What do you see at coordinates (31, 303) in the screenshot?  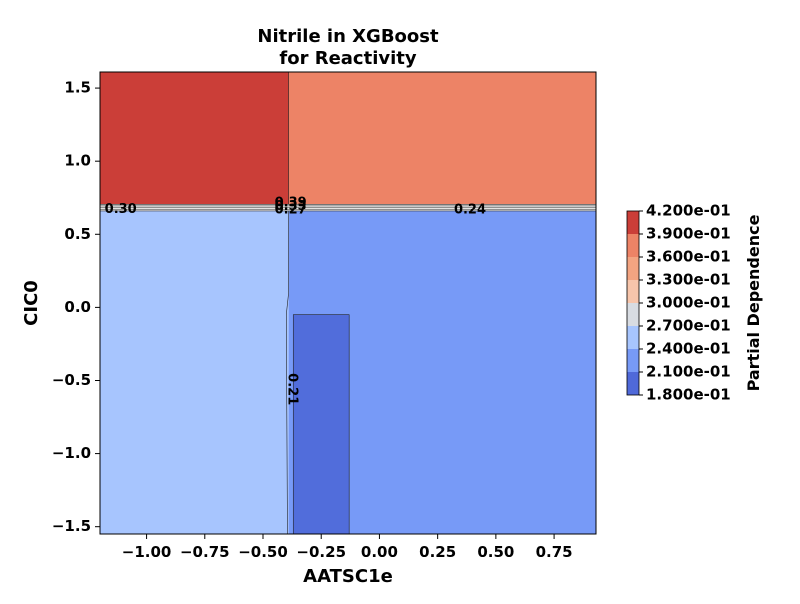 I see `y-axis-label: CIC0` at bounding box center [31, 303].